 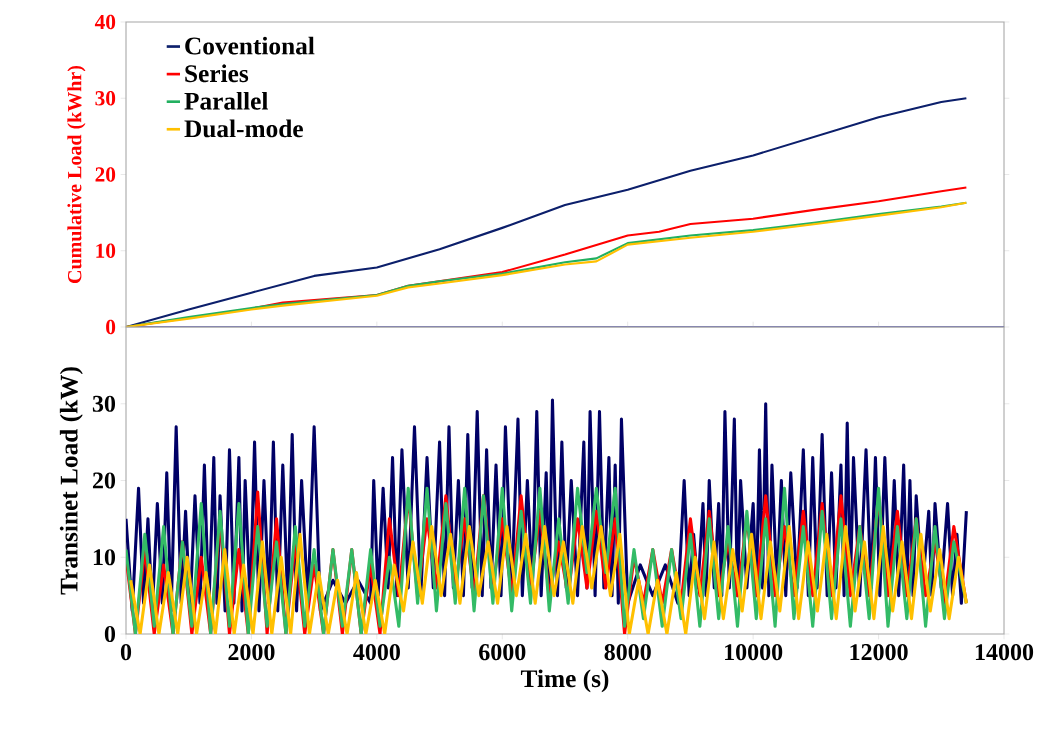 What do you see at coordinates (105, 22) in the screenshot?
I see `y-tick-label: 40` at bounding box center [105, 22].